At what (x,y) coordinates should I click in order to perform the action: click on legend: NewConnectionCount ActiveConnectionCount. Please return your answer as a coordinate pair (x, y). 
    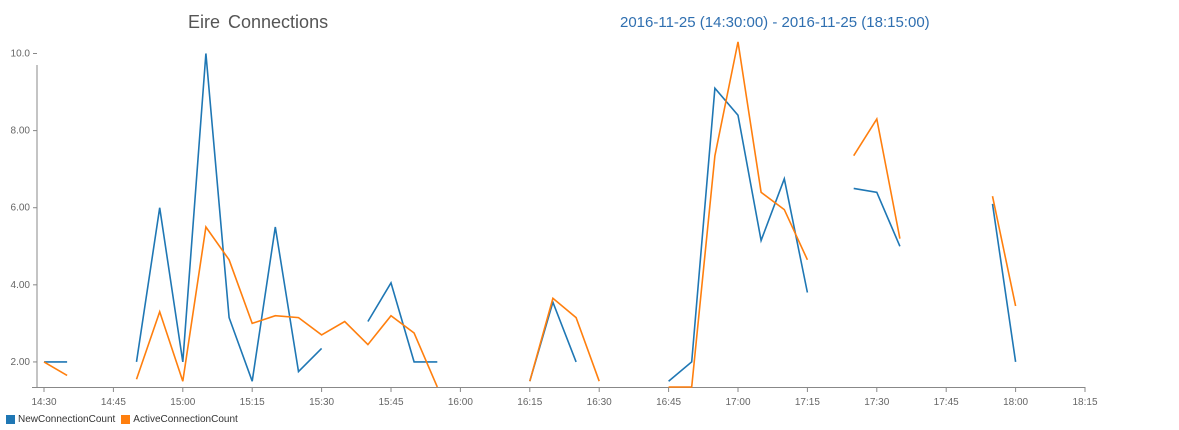
    Looking at the image, I should click on (125, 419).